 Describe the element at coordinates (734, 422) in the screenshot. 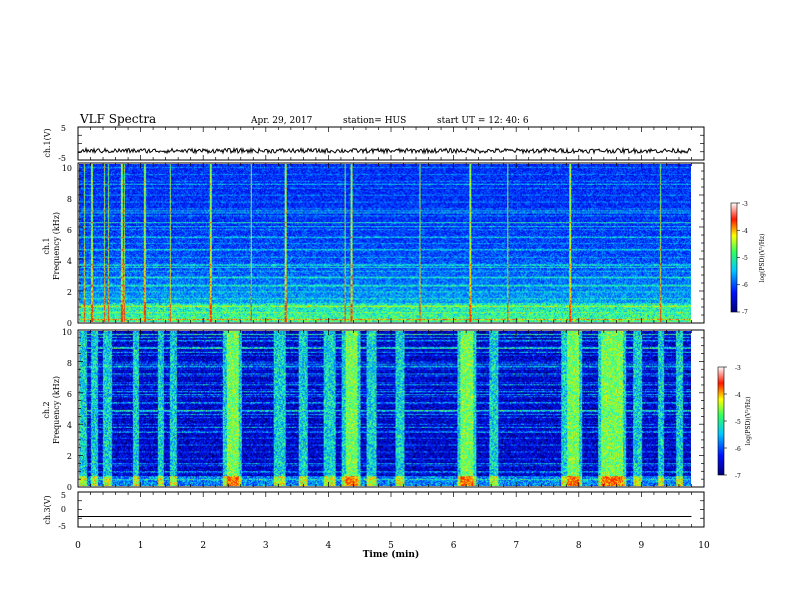

I see `colorbar-ch2: -3 -4 -5 -6 -7 log(PSD)(V²/Hz)` at that location.